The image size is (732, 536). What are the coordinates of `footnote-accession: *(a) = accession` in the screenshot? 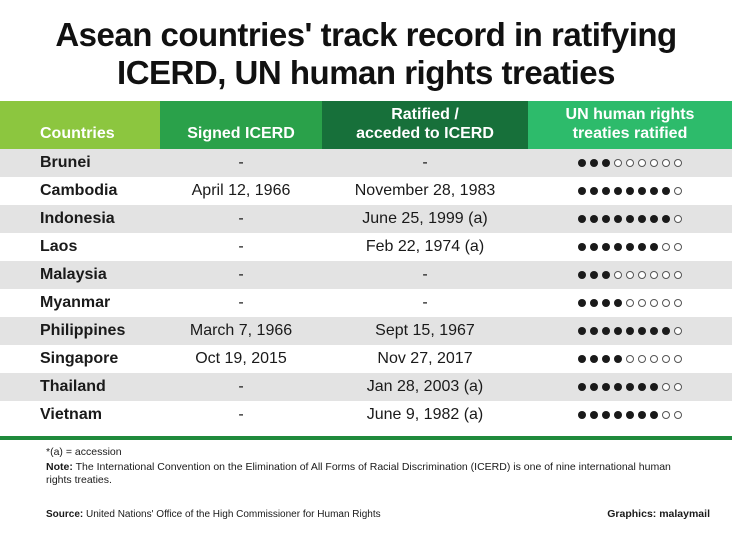 It's located at (84, 452).